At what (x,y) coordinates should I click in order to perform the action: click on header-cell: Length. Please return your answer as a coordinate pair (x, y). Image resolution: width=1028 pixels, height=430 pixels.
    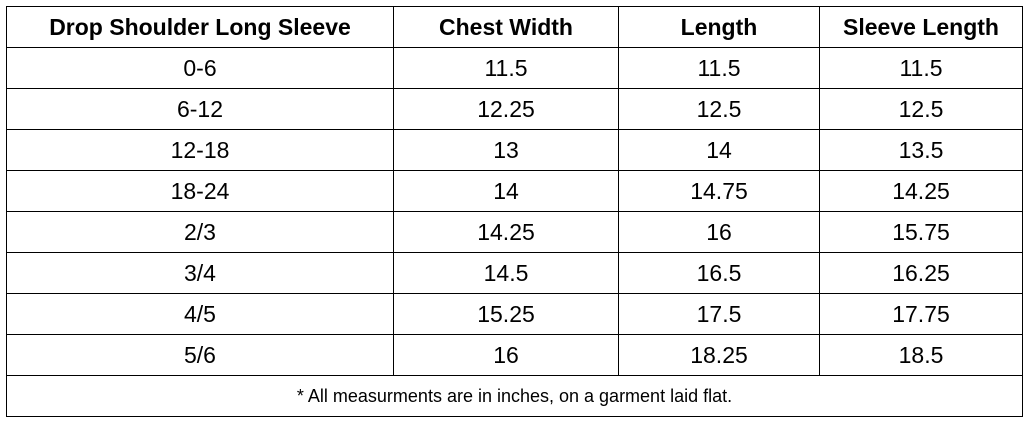
    Looking at the image, I should click on (719, 27).